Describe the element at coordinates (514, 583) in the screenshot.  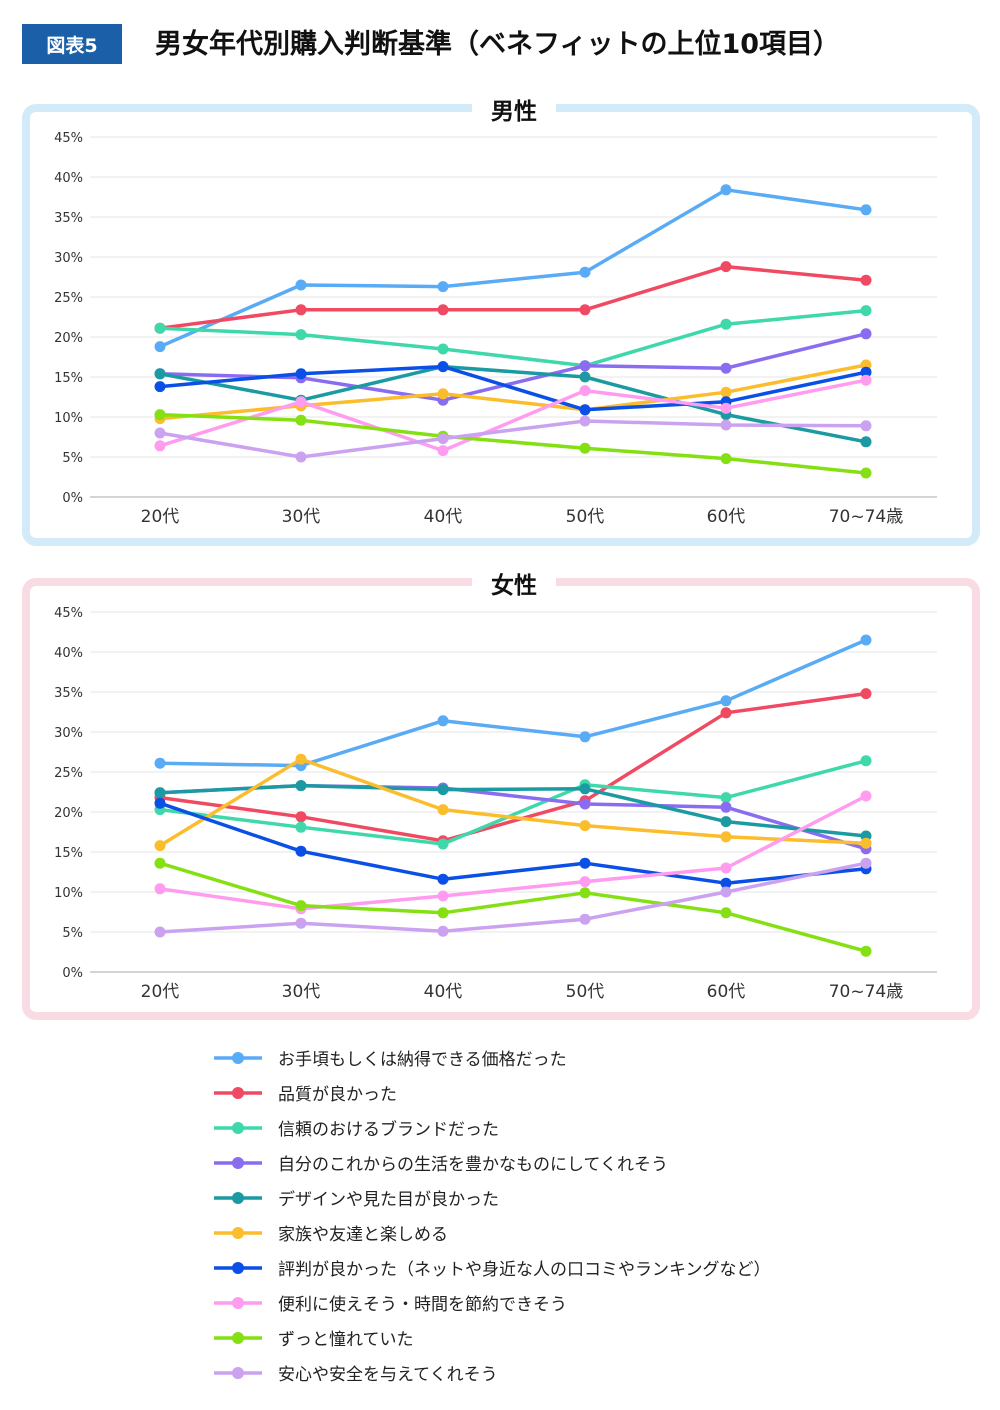
I see `female-chart-title: 女性` at that location.